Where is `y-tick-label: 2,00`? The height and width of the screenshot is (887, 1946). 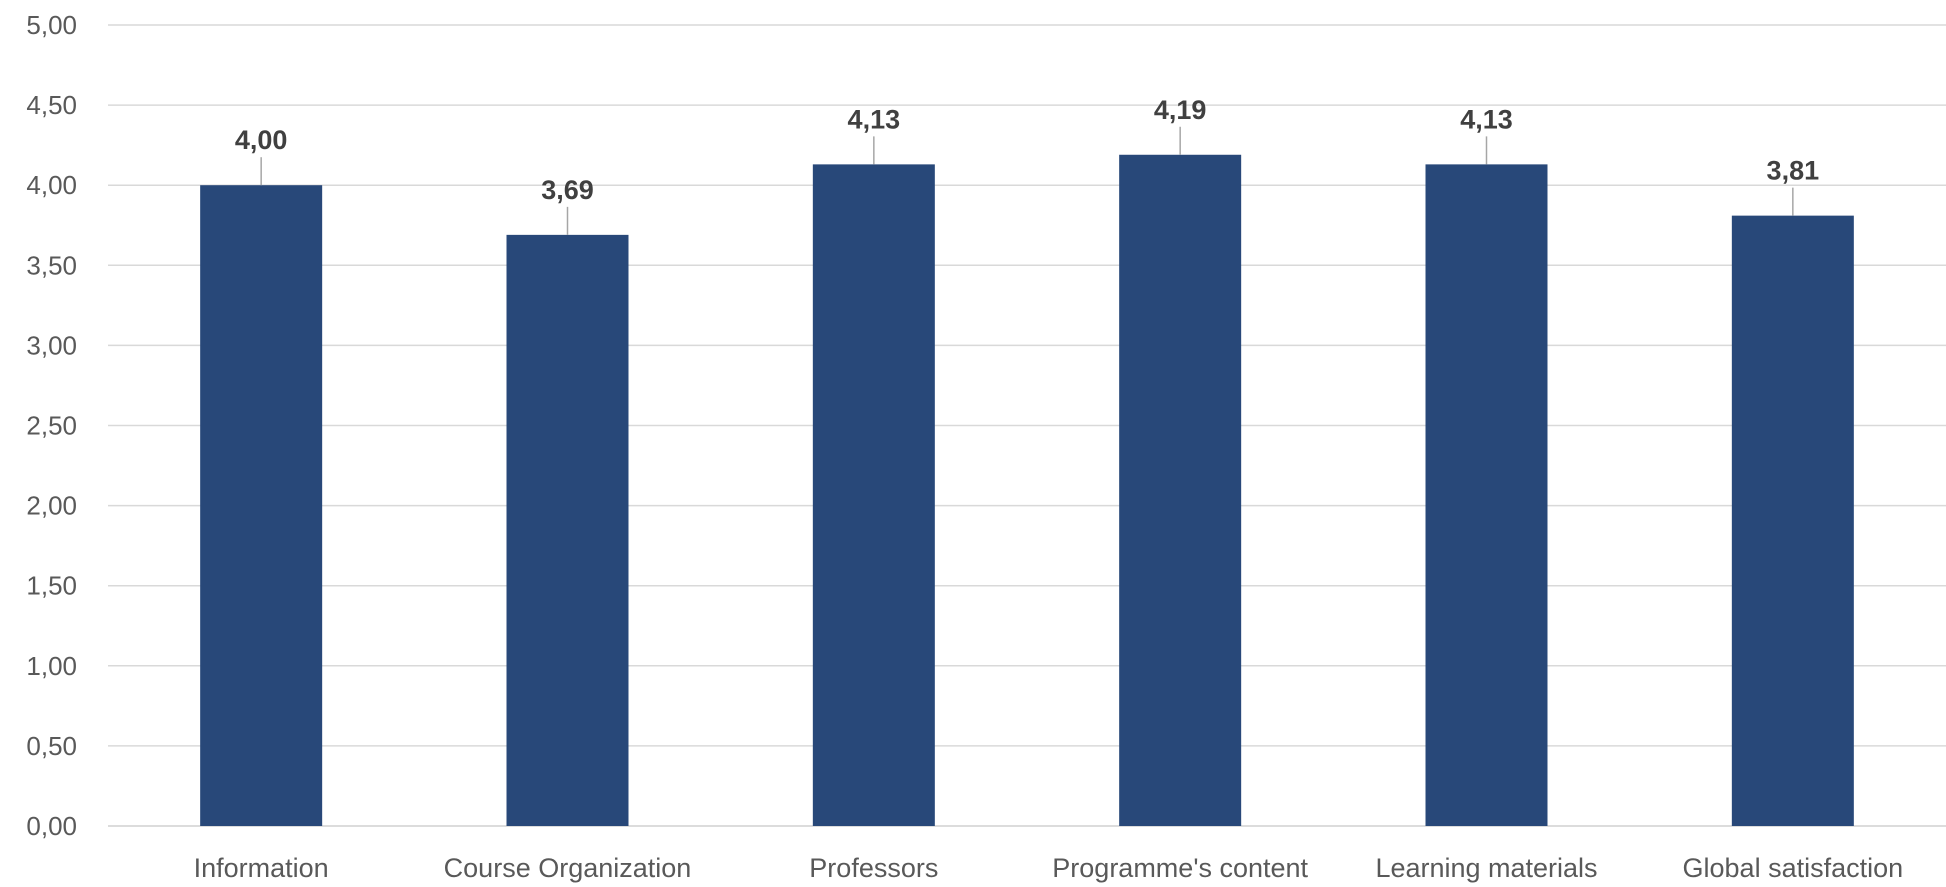
y-tick-label: 2,00 is located at coordinates (51, 506).